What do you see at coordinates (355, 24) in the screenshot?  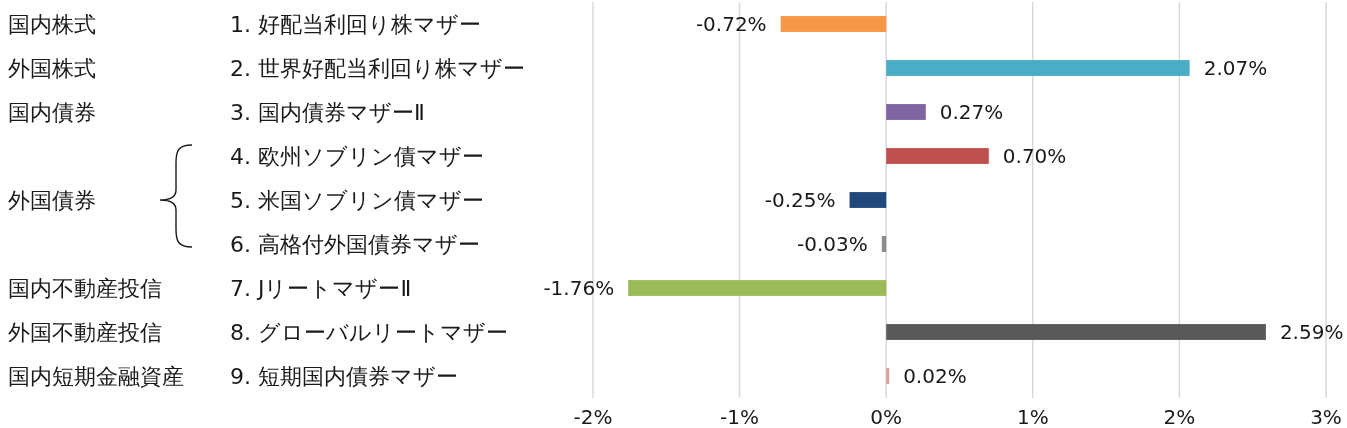 I see `y-tick-label: 1. 好配当利回り株マザー` at bounding box center [355, 24].